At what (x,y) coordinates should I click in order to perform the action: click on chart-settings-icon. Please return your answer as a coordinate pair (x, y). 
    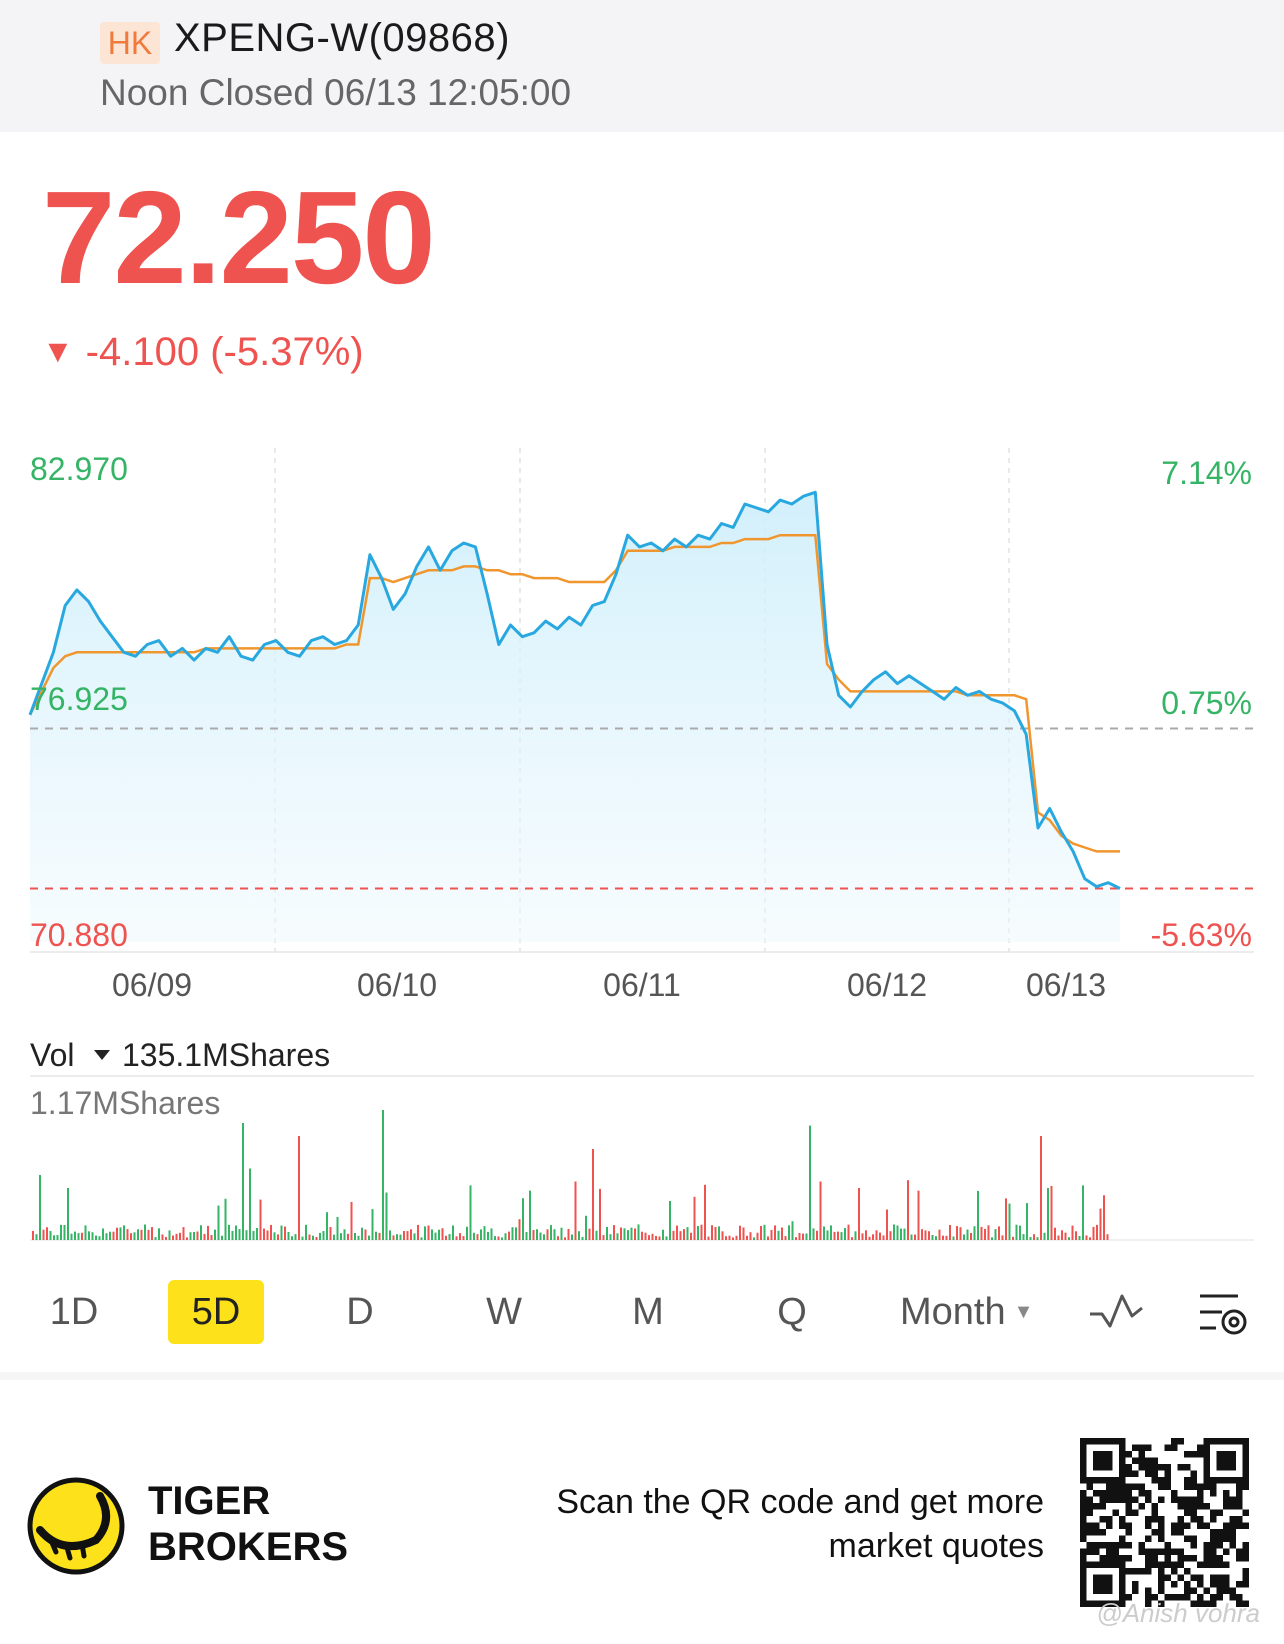
    Looking at the image, I should click on (1223, 1314).